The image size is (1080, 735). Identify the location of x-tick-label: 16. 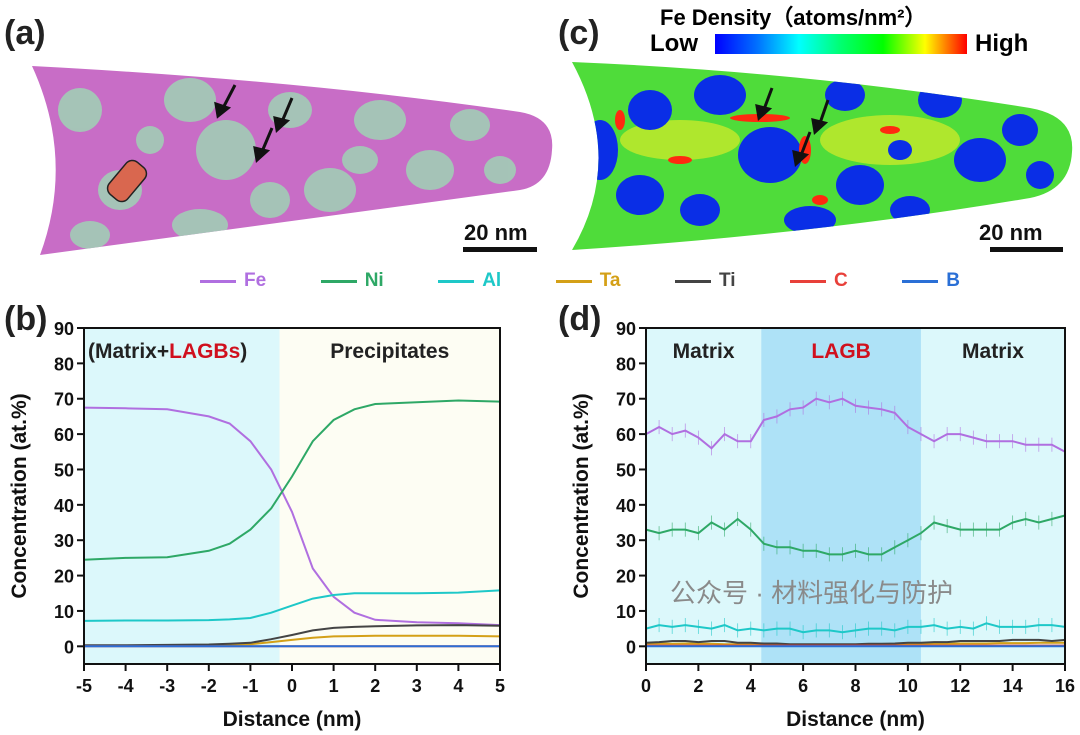
(1065, 686).